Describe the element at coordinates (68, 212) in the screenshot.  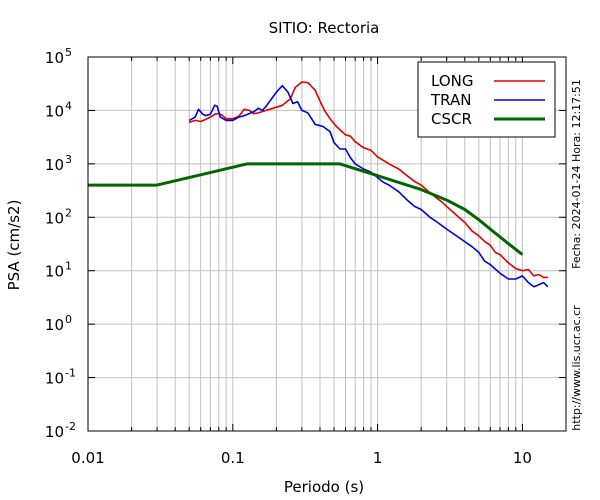
I see `y-tick-exponent: 2` at that location.